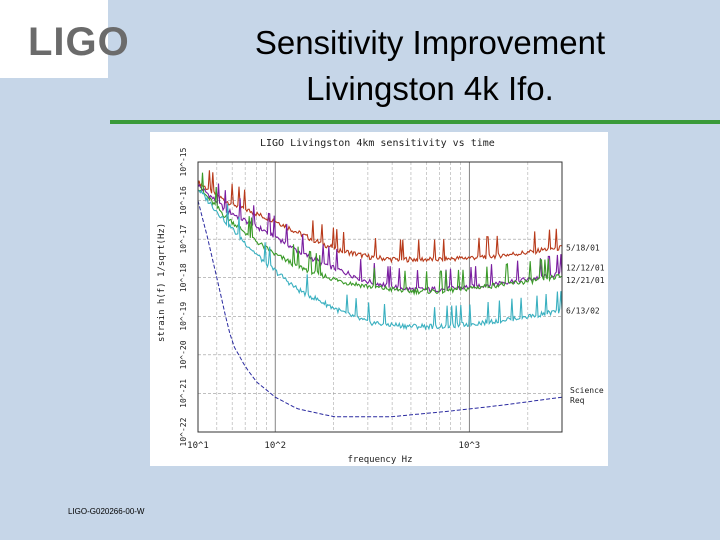 This screenshot has height=540, width=720. I want to click on series-label: 6/13/02, so click(583, 311).